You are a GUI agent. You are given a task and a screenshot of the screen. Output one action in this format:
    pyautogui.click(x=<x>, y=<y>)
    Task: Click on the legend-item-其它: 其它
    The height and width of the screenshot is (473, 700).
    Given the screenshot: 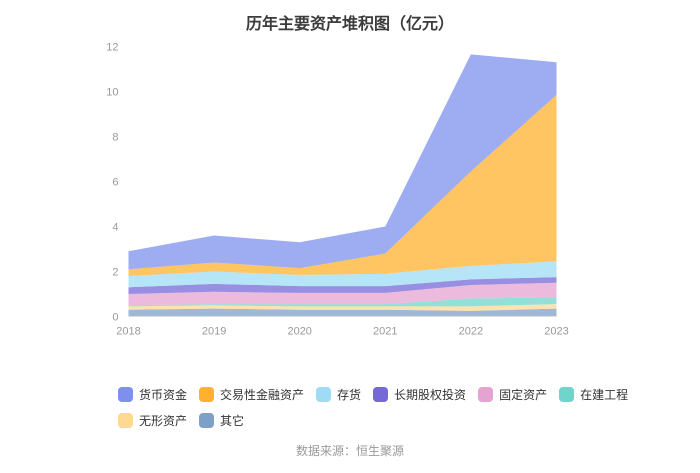 What is the action you would take?
    pyautogui.click(x=221, y=420)
    